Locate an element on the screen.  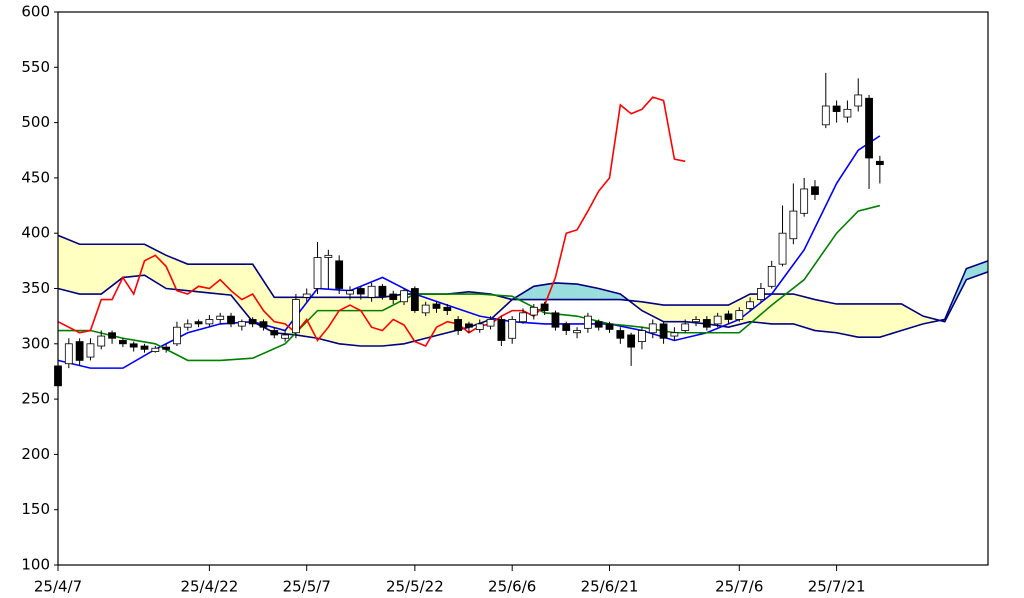
x-tick-label: 25/5/7 is located at coordinates (307, 587).